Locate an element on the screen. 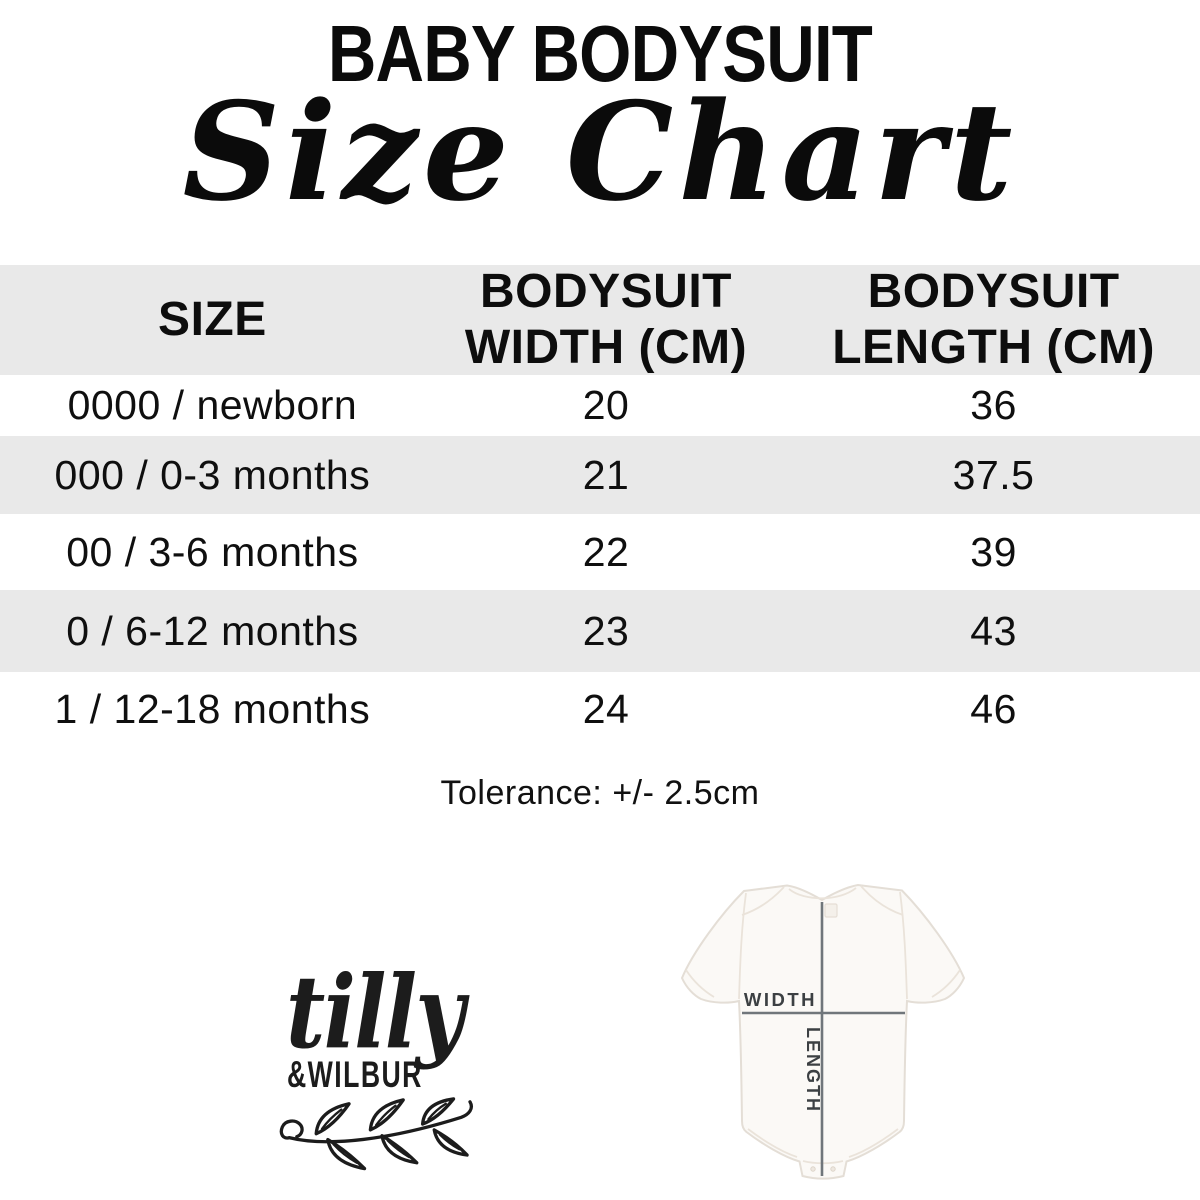 Image resolution: width=1200 pixels, height=1200 pixels. neck-tag is located at coordinates (831, 910).